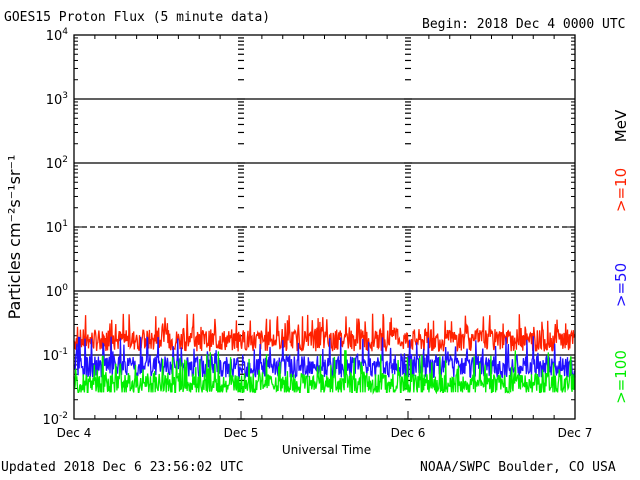  Describe the element at coordinates (14, 237) in the screenshot. I see `y-axis-title: Particles cm⁻²s⁻¹sr⁻¹` at that location.